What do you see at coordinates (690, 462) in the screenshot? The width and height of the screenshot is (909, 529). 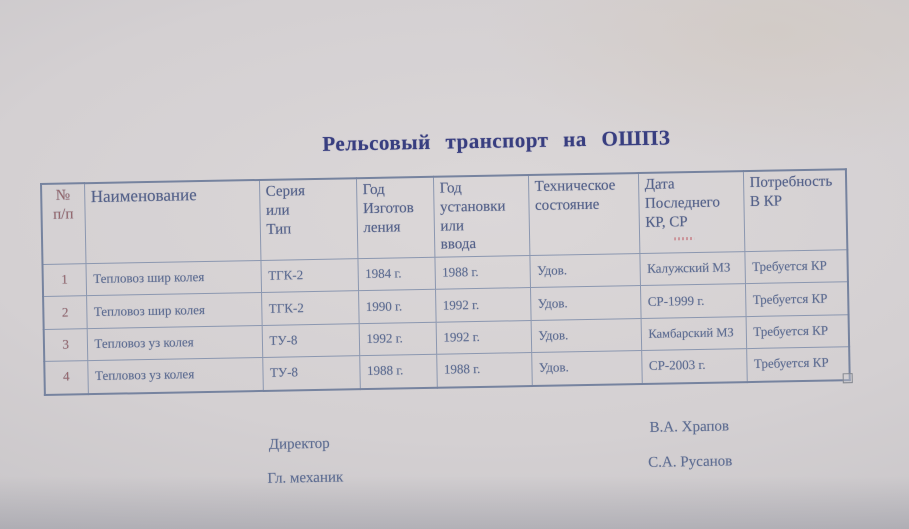 I see `signature-name: С.А. Русанов` at bounding box center [690, 462].